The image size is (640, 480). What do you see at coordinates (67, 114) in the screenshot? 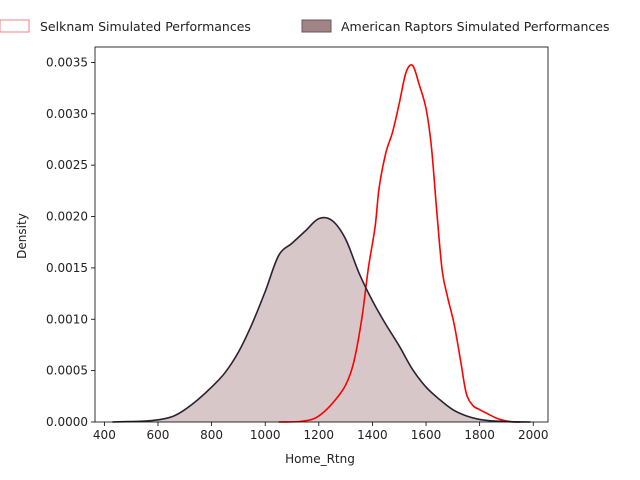
I see `y-tick-label: 0.0030` at bounding box center [67, 114].